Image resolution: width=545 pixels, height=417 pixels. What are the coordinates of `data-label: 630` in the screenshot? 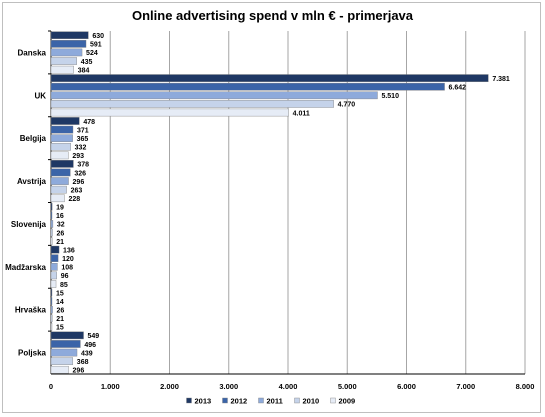 It's located at (98, 36).